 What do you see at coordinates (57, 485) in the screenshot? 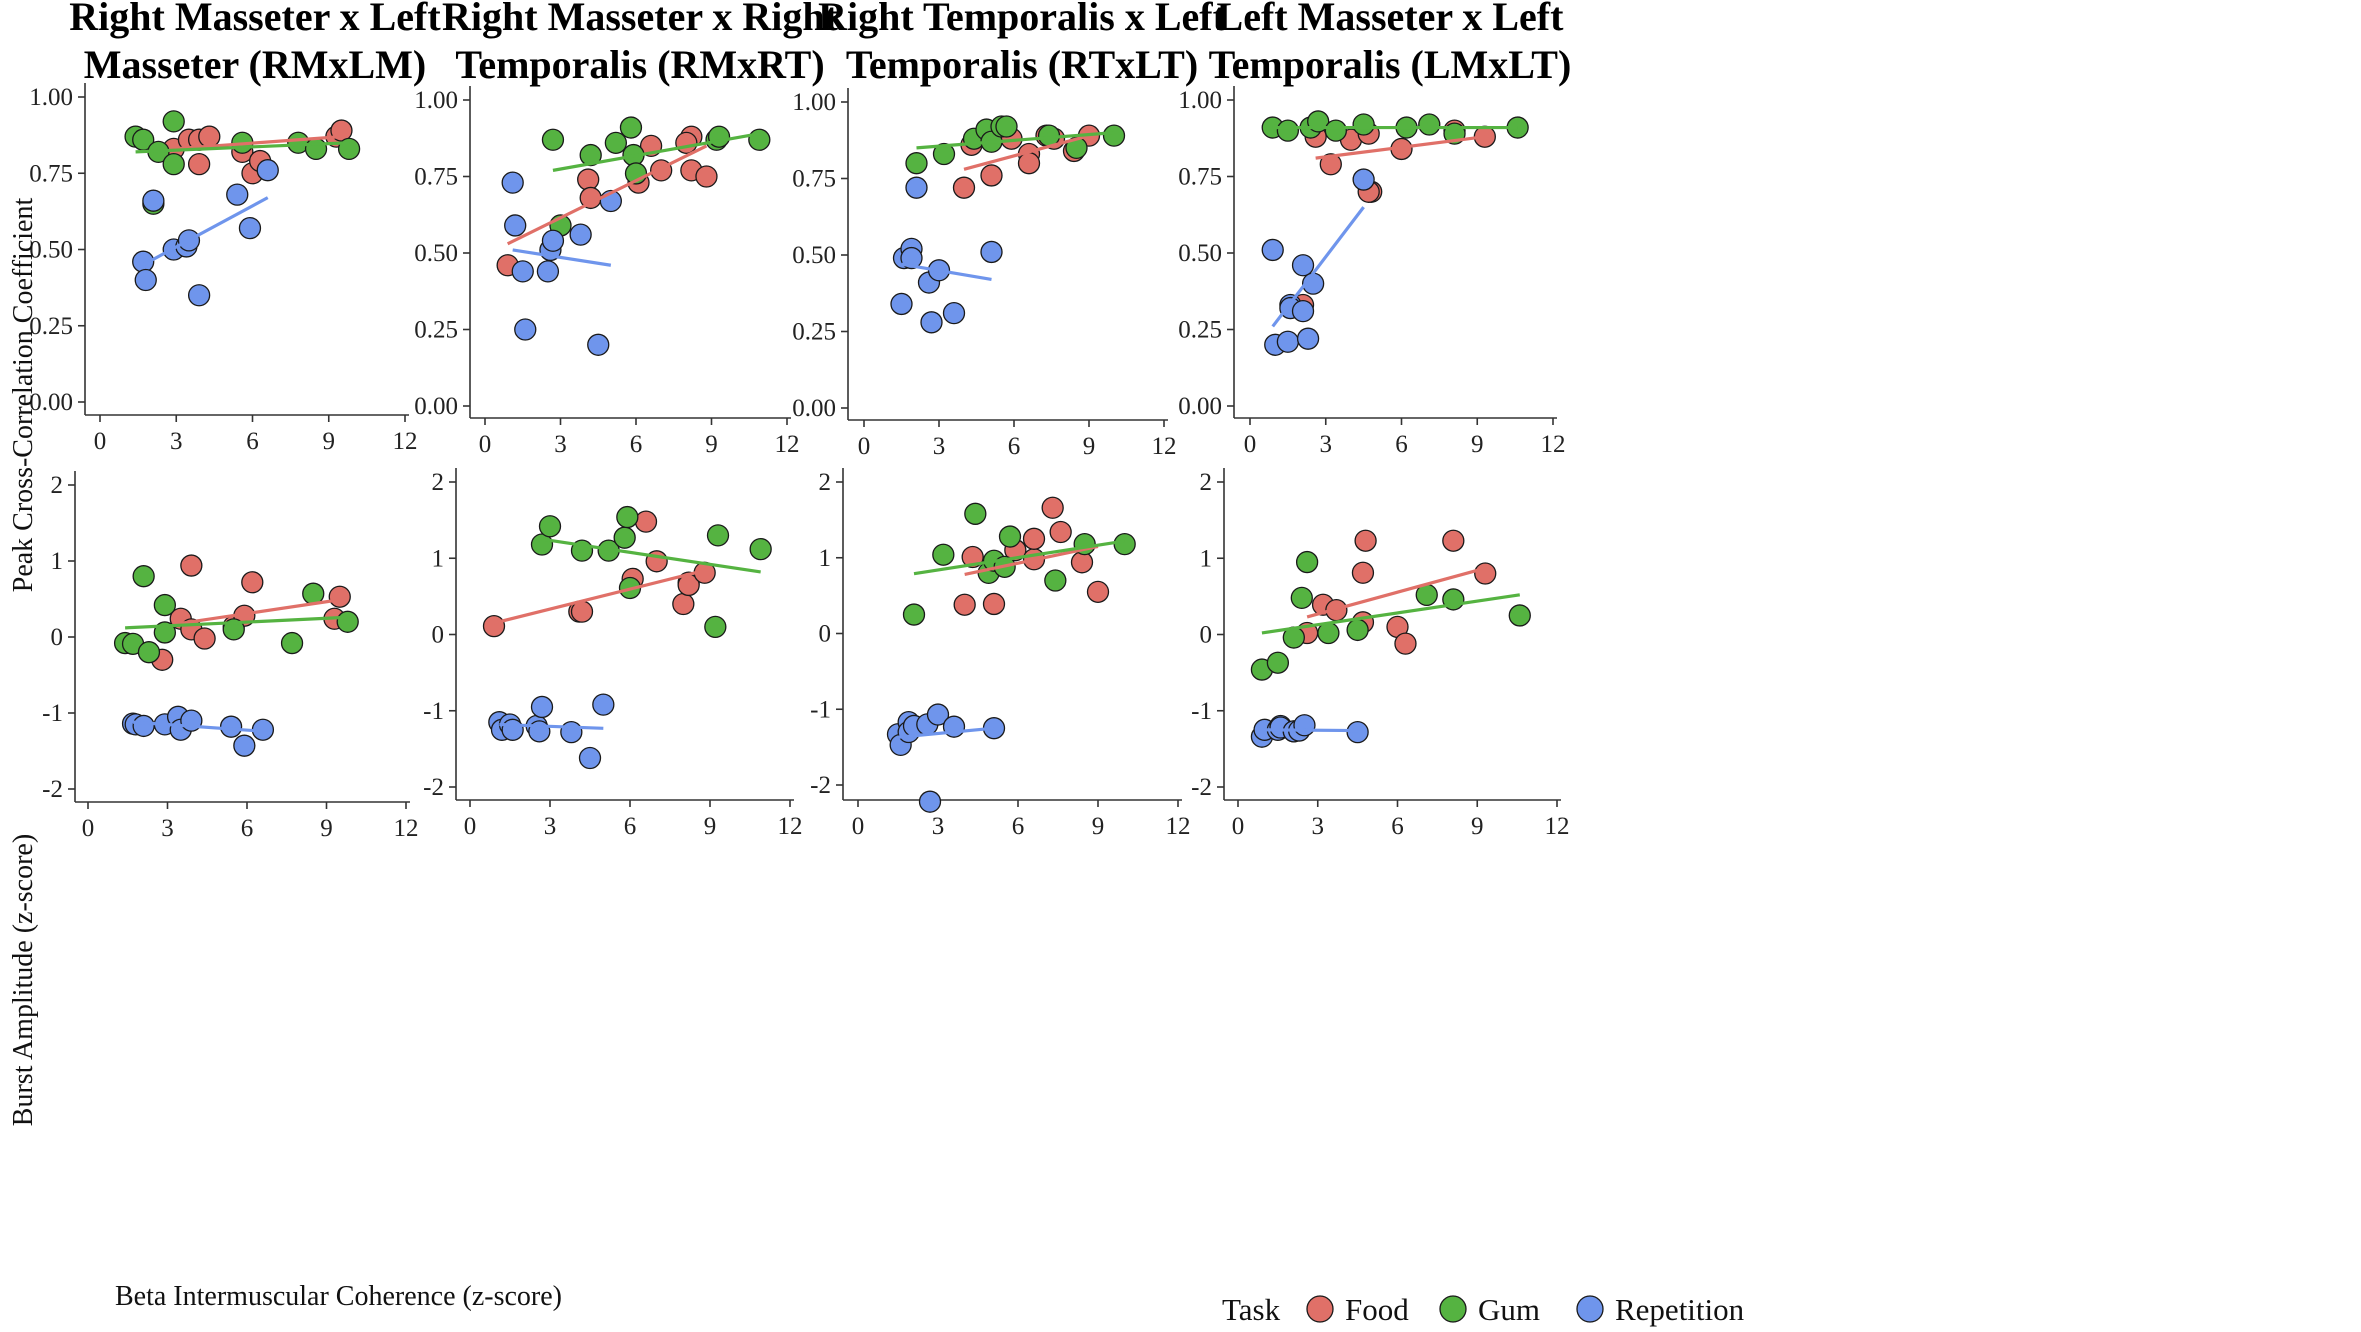
I see `y-tick-label: 2` at bounding box center [57, 485].